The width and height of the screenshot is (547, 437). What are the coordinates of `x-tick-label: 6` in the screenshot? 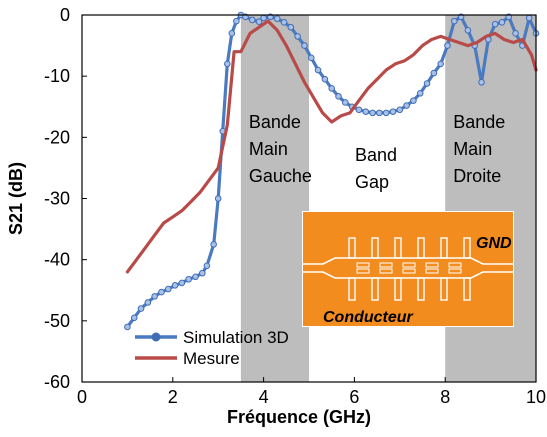 It's located at (354, 397).